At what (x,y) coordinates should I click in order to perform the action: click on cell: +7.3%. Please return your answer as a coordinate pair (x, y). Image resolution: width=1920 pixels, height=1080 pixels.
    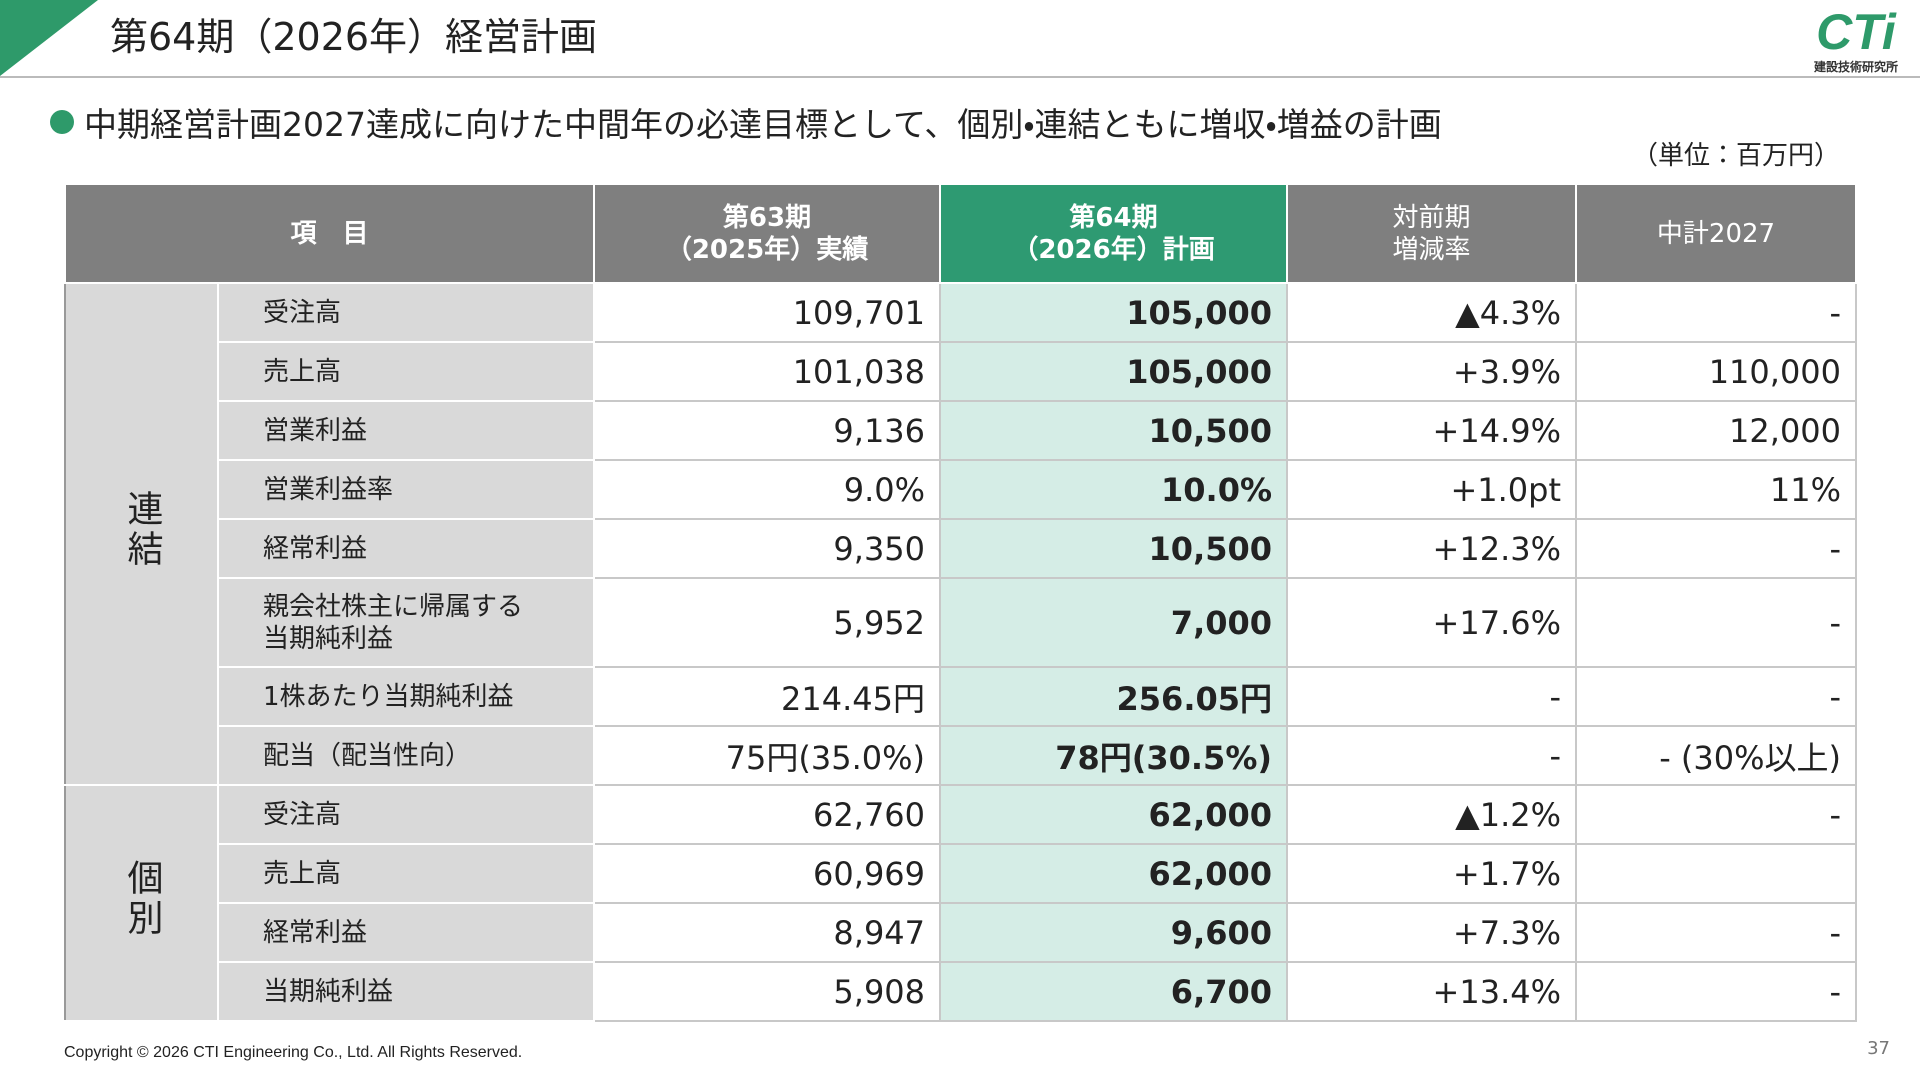
    Looking at the image, I should click on (1432, 932).